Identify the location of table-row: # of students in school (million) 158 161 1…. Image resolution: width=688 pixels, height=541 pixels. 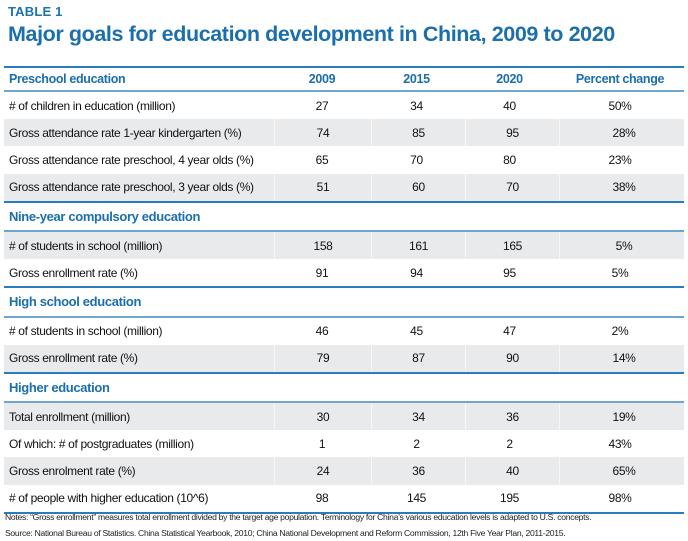
(344, 245).